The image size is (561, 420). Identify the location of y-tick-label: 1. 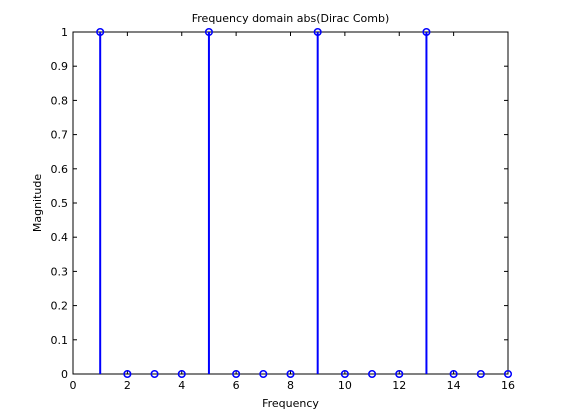
(64, 32).